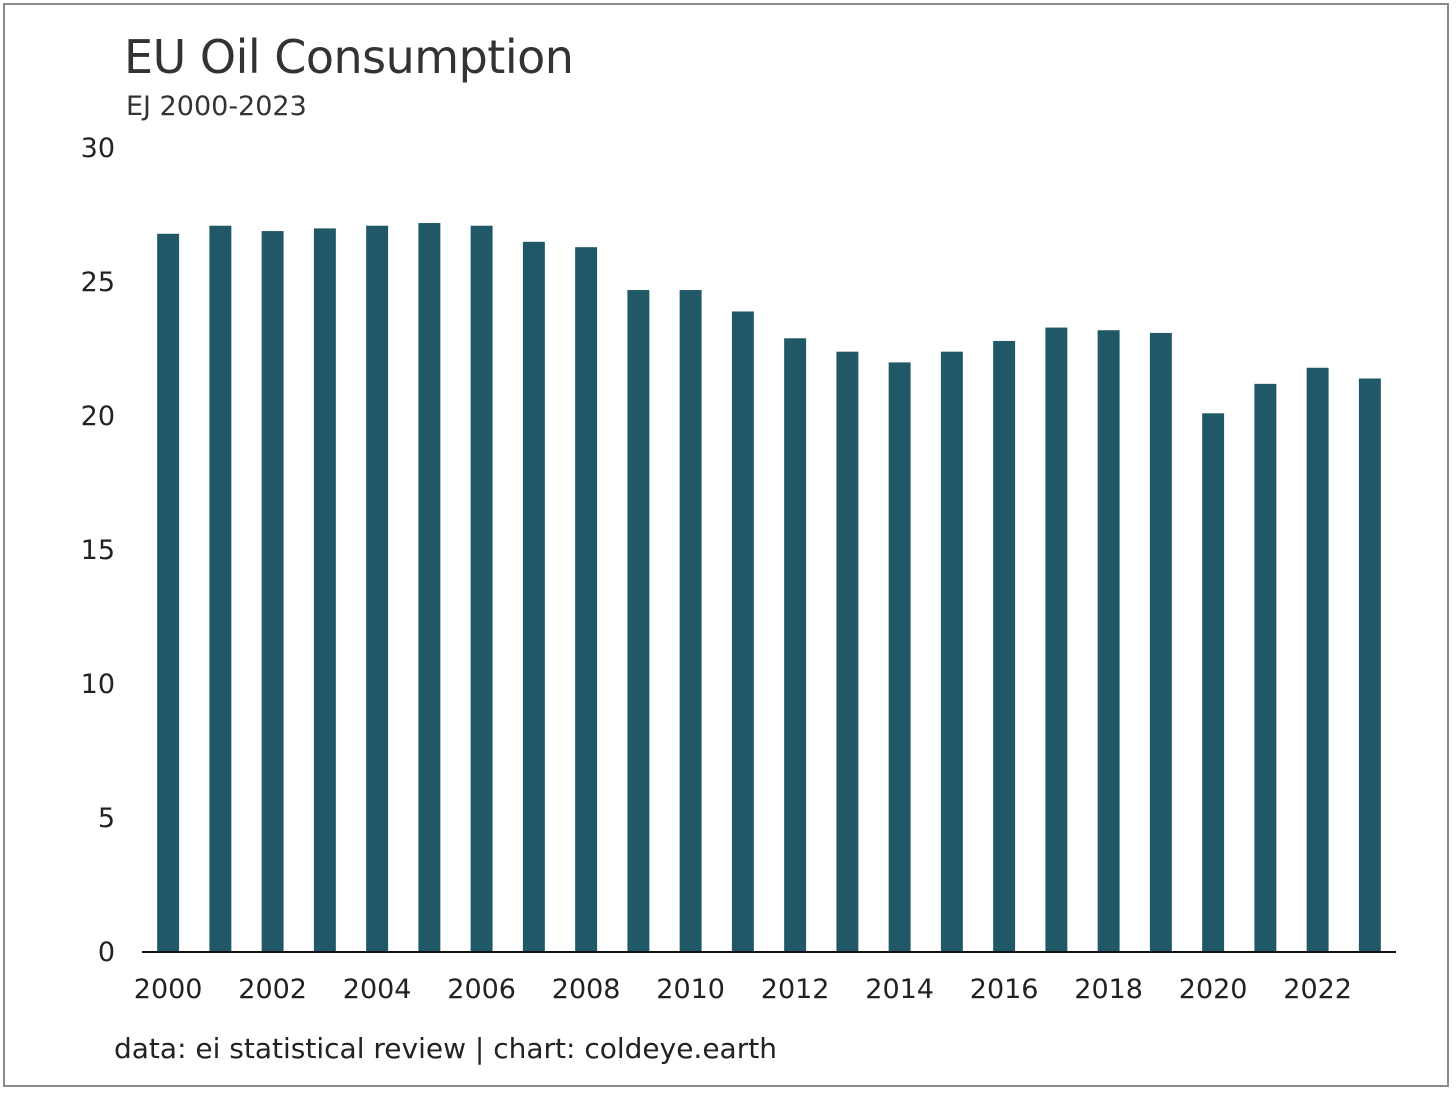  What do you see at coordinates (1160, 642) in the screenshot?
I see `bar-2019` at bounding box center [1160, 642].